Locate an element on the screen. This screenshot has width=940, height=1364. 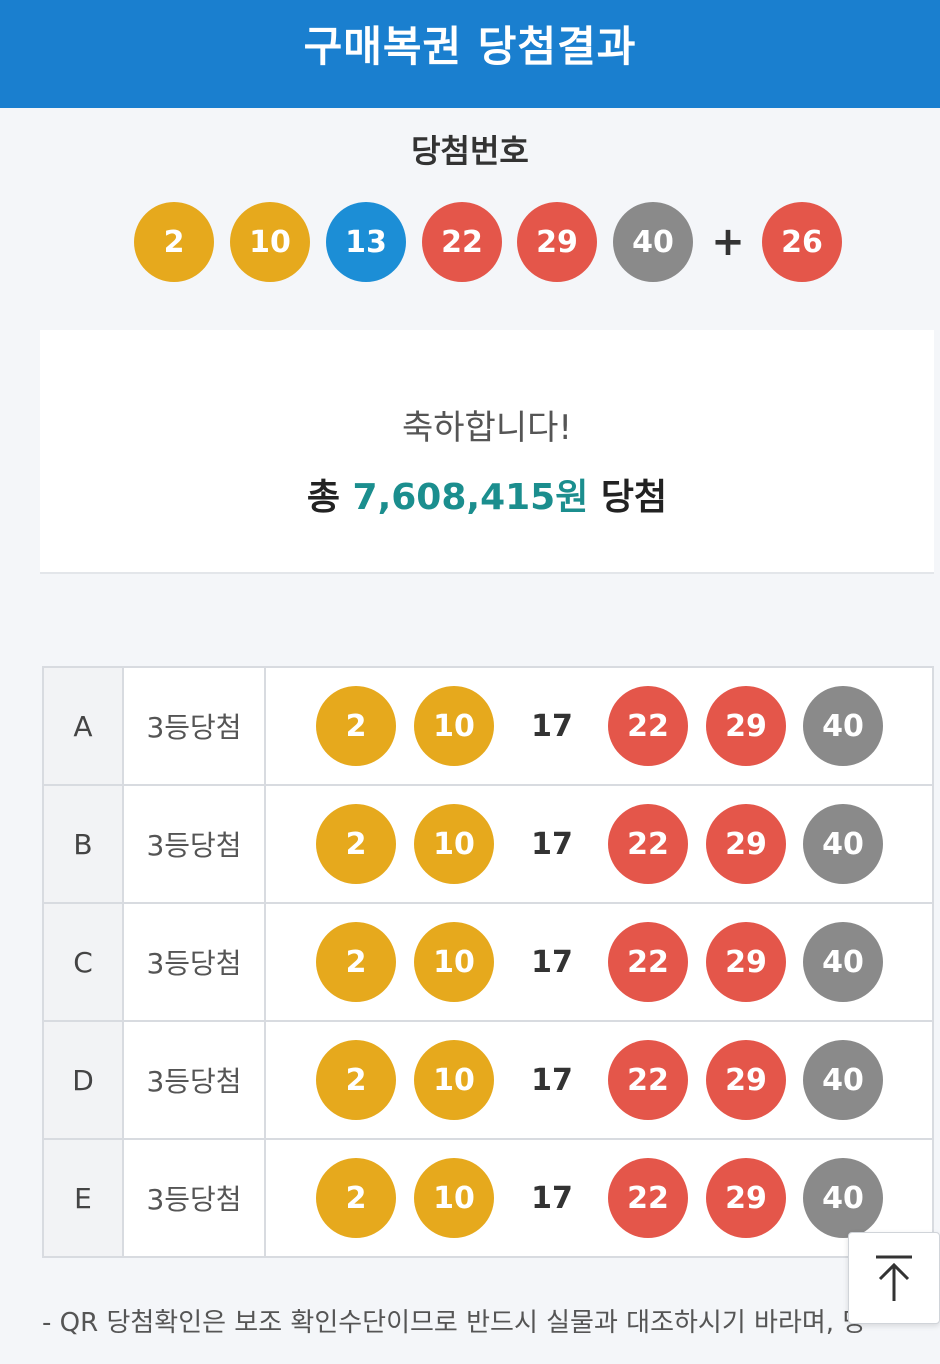
winning-ball: 2 is located at coordinates (174, 242).